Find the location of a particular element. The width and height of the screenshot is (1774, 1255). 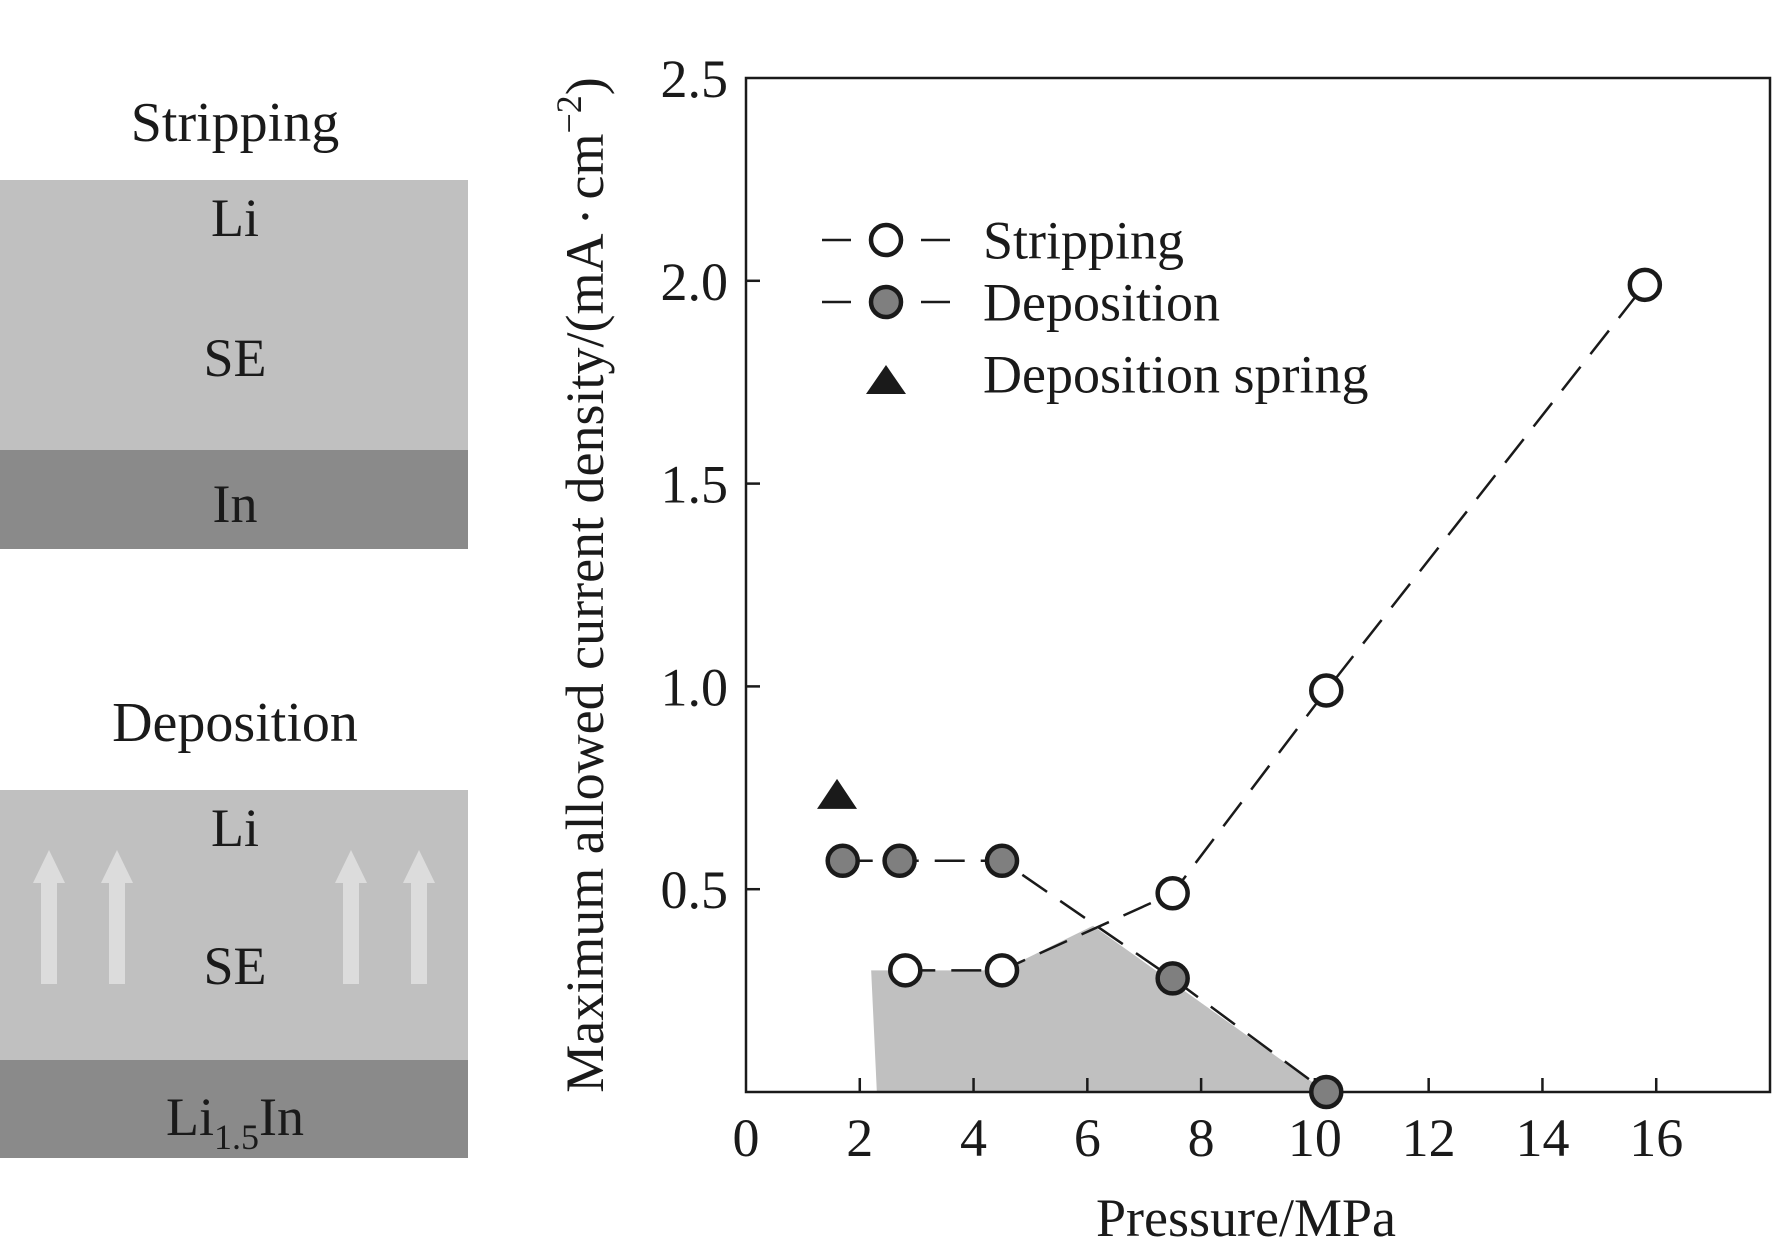

legend-filled-circle-marker is located at coordinates (886, 302).